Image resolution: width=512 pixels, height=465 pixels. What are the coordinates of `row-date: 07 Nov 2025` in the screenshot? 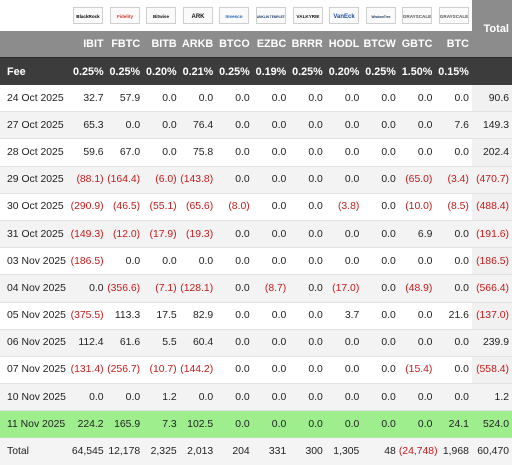 It's located at (35, 370).